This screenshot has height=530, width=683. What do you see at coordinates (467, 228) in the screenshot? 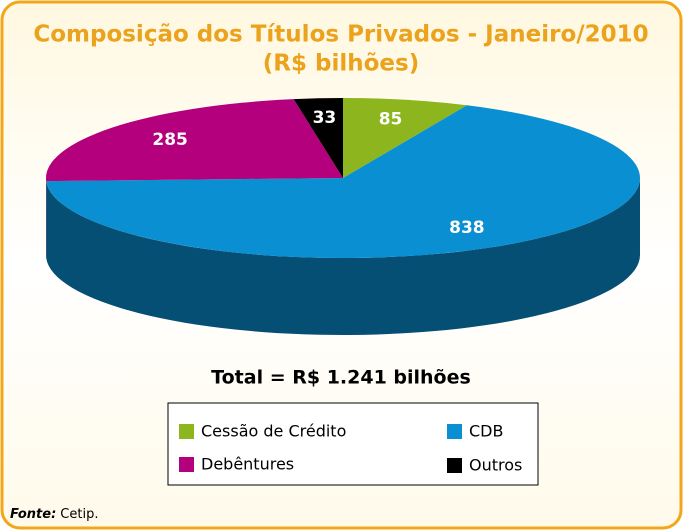
I see `data-label: 838` at bounding box center [467, 228].